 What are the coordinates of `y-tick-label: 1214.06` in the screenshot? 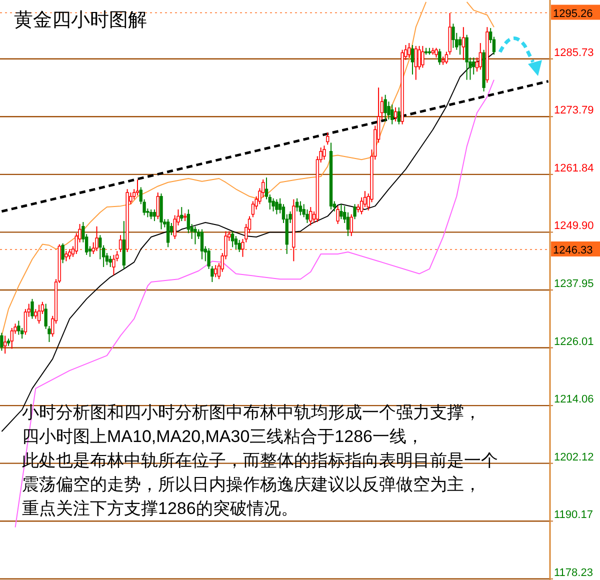 It's located at (574, 400).